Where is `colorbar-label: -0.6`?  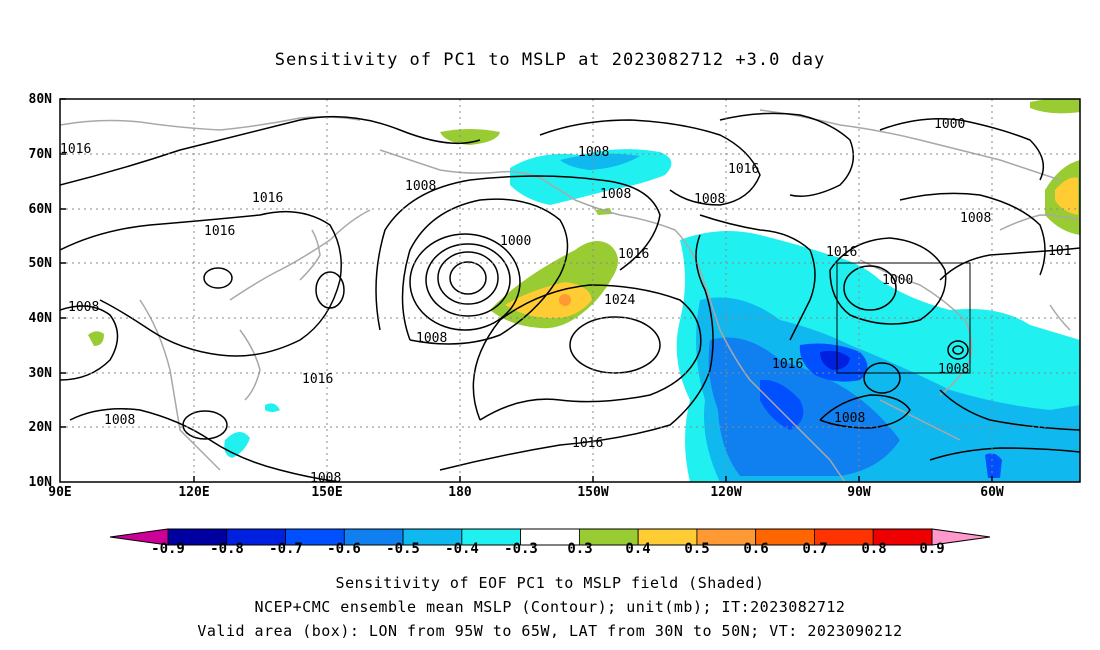 colorbar-label: -0.6 is located at coordinates (344, 549).